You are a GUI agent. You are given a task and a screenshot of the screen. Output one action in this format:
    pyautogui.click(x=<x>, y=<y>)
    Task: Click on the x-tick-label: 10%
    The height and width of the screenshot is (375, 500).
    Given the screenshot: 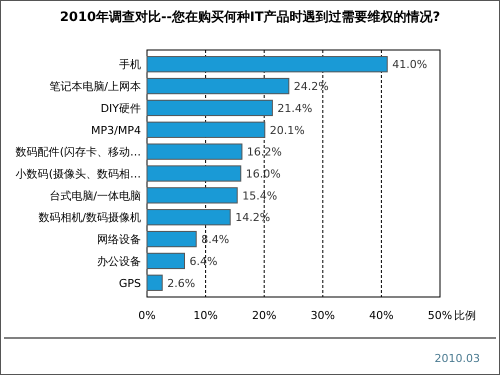 What is the action you would take?
    pyautogui.click(x=205, y=315)
    